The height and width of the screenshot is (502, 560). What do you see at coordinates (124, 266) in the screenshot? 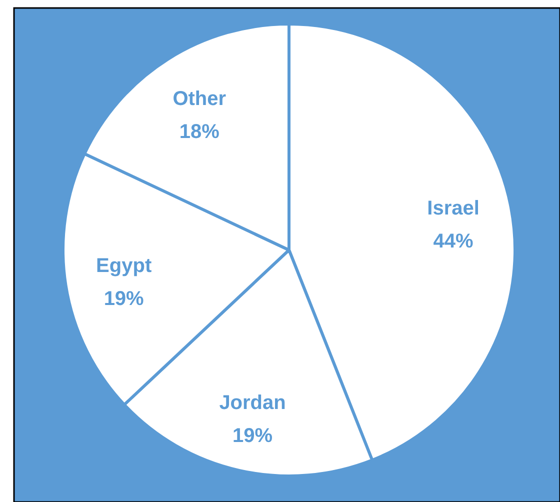
I see `slice-label: Egypt` at bounding box center [124, 266].